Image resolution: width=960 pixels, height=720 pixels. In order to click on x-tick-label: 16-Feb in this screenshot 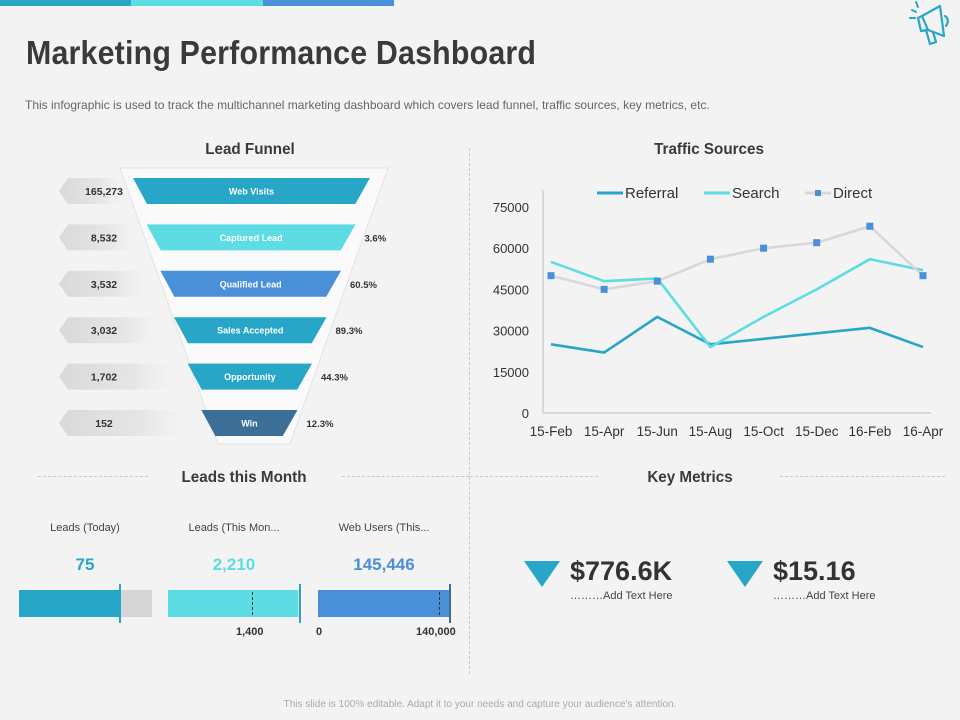, I will do `click(869, 431)`.